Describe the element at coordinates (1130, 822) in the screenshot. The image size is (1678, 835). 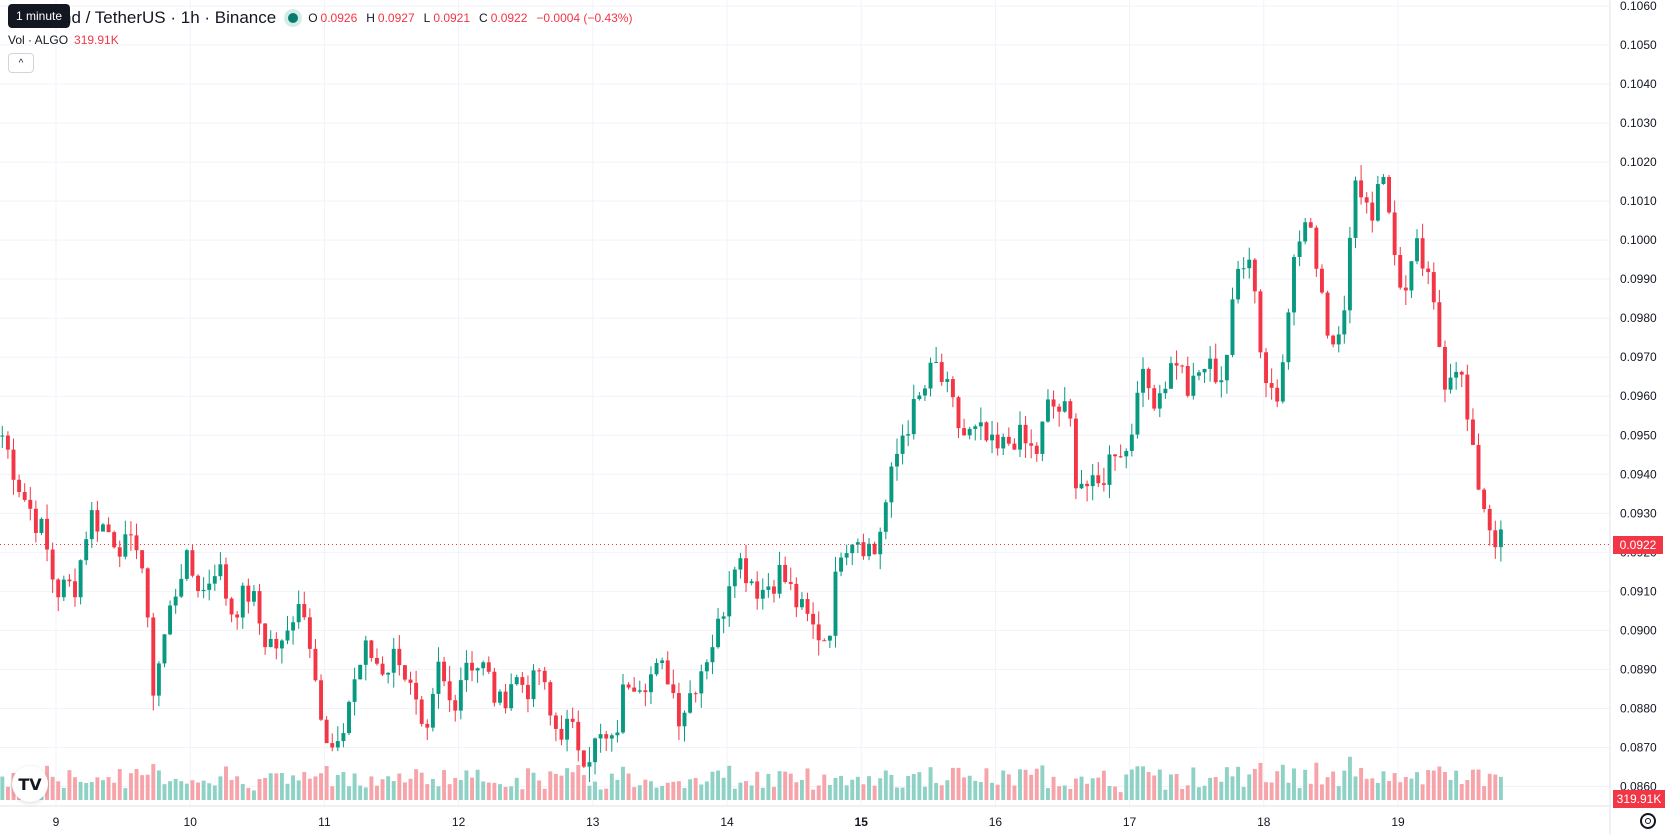
I see `x-tick-label: 17` at that location.